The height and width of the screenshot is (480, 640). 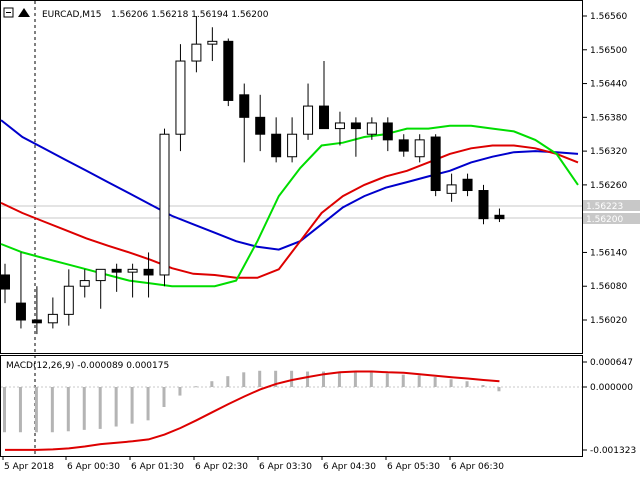 I want to click on time-tick-label: 6 Apr 02:30, so click(x=221, y=467).